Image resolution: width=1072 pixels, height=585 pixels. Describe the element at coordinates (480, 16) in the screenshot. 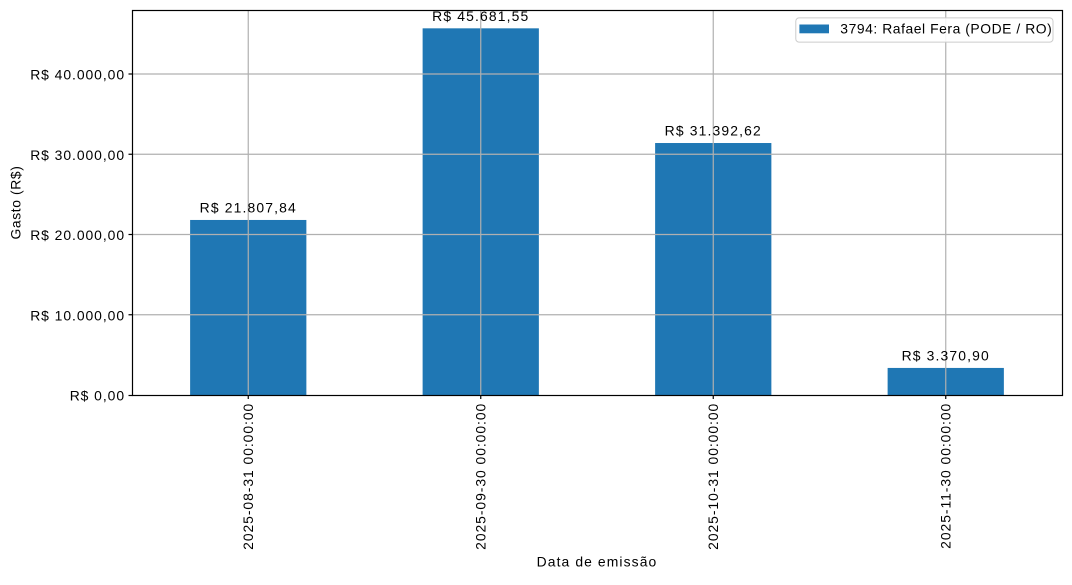

I see `svg-text: R$ 45.681,55` at that location.